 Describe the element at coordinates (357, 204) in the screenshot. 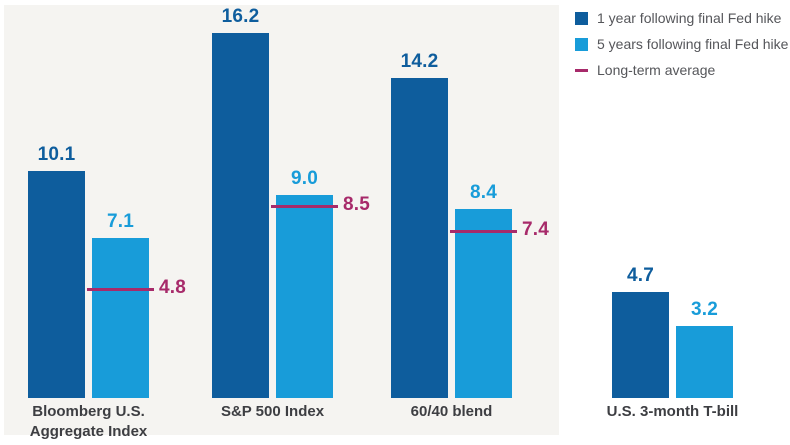

I see `long-term-average-value-label: 8.5` at that location.